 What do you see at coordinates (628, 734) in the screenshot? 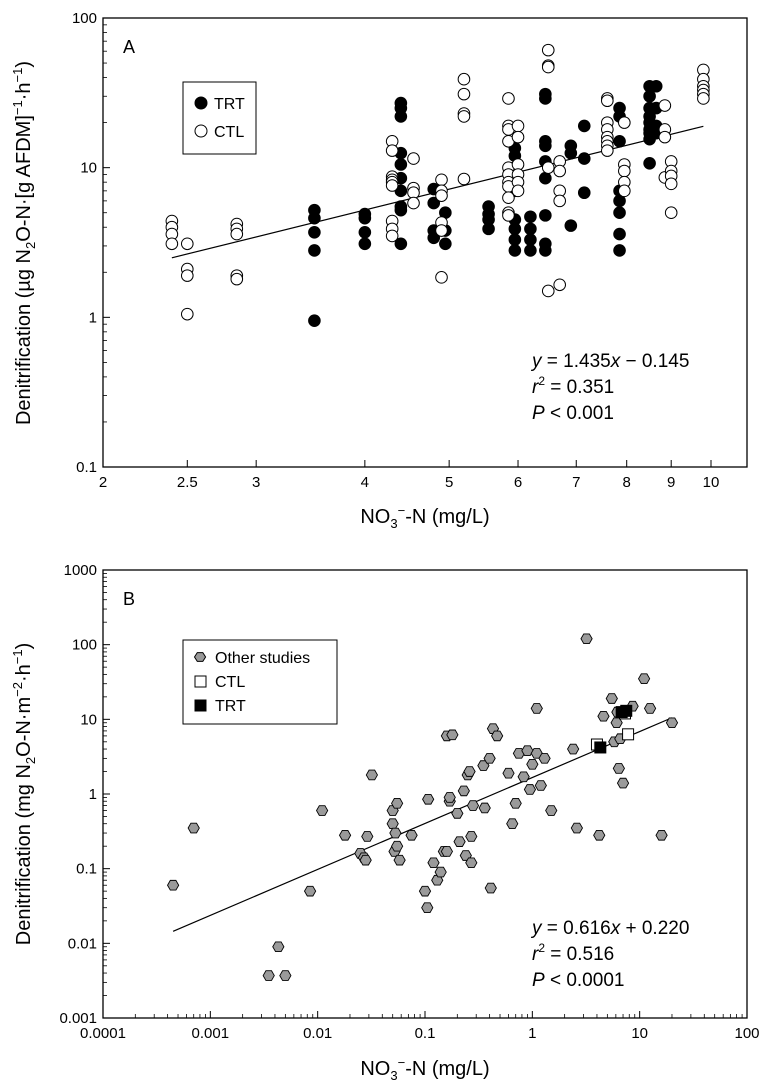
I see `panel-b-ctl-point` at bounding box center [628, 734].